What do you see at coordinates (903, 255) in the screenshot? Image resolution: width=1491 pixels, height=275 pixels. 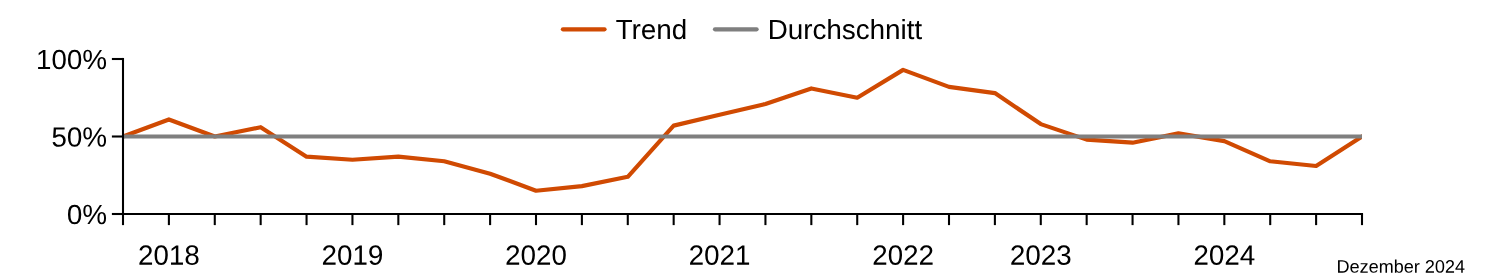 I see `x-tick-label: 2022` at bounding box center [903, 255].